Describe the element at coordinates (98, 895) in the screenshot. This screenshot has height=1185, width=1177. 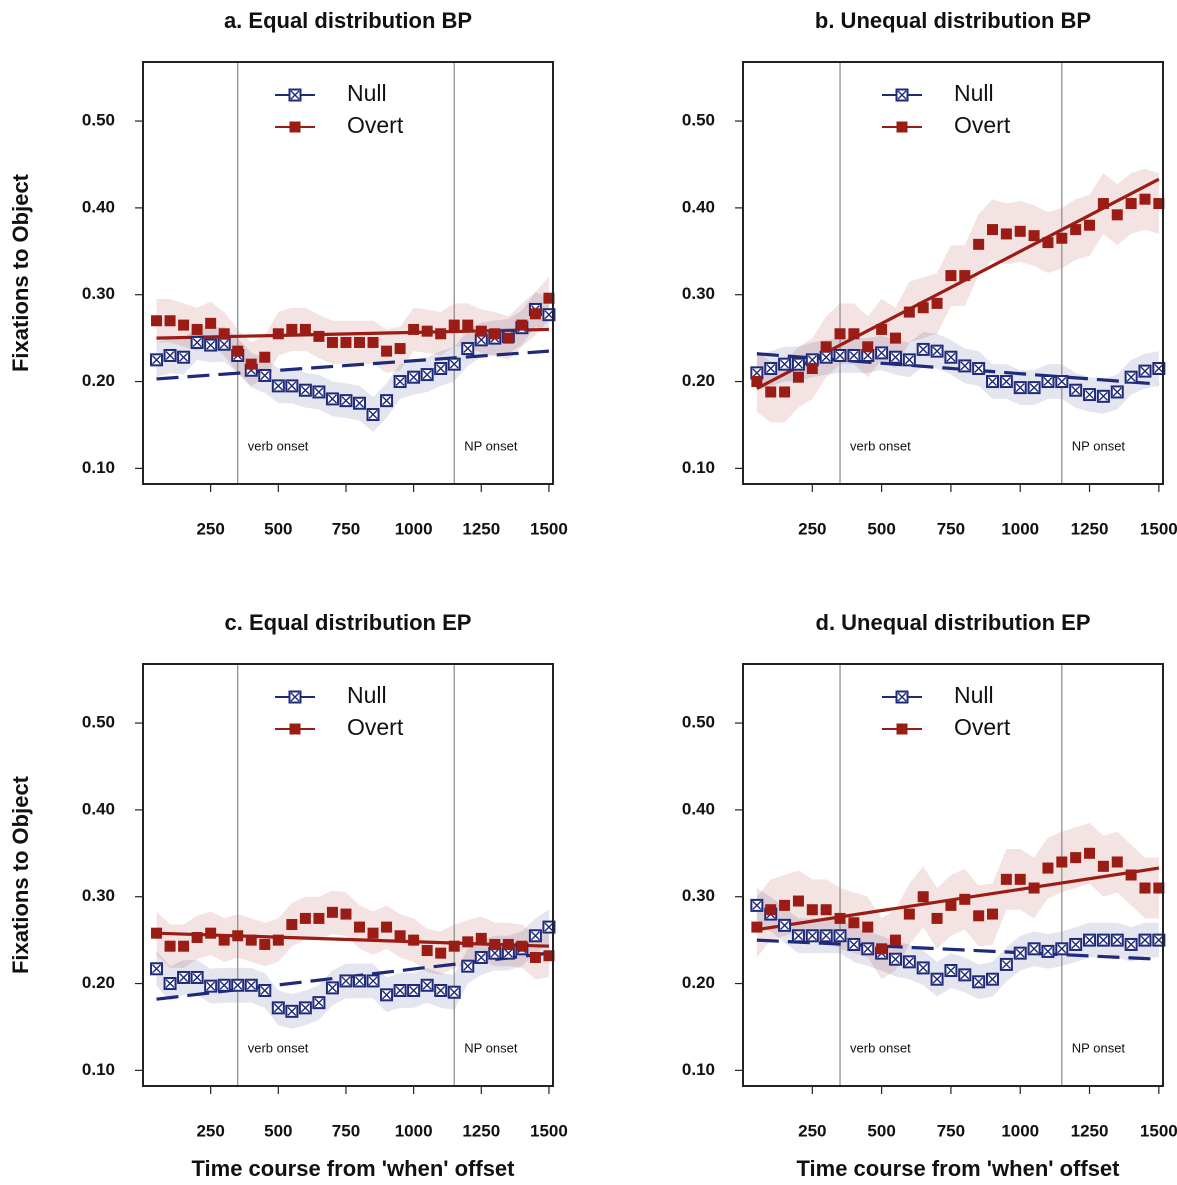
I see `y-tick-label: 0.30` at that location.